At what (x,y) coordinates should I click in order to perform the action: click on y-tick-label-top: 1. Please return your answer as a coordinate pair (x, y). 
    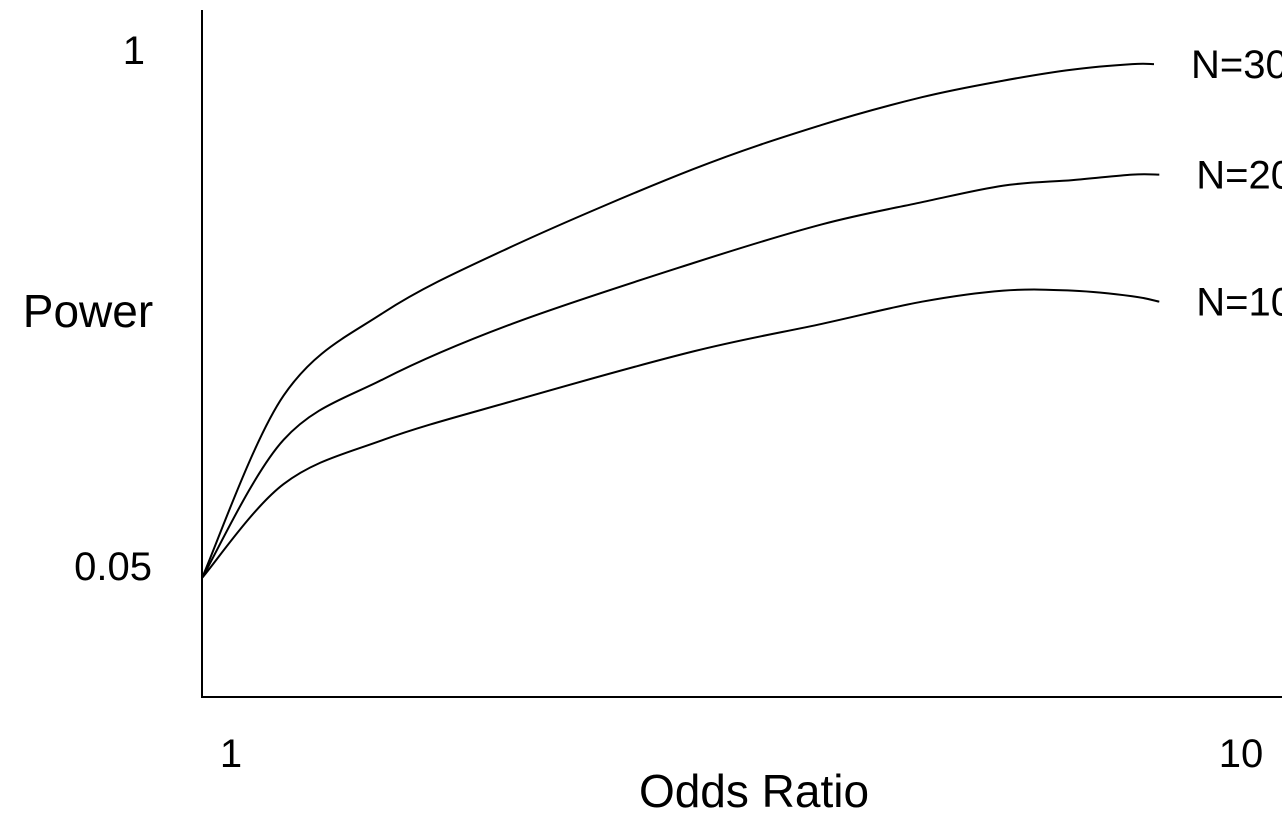
    Looking at the image, I should click on (134, 51).